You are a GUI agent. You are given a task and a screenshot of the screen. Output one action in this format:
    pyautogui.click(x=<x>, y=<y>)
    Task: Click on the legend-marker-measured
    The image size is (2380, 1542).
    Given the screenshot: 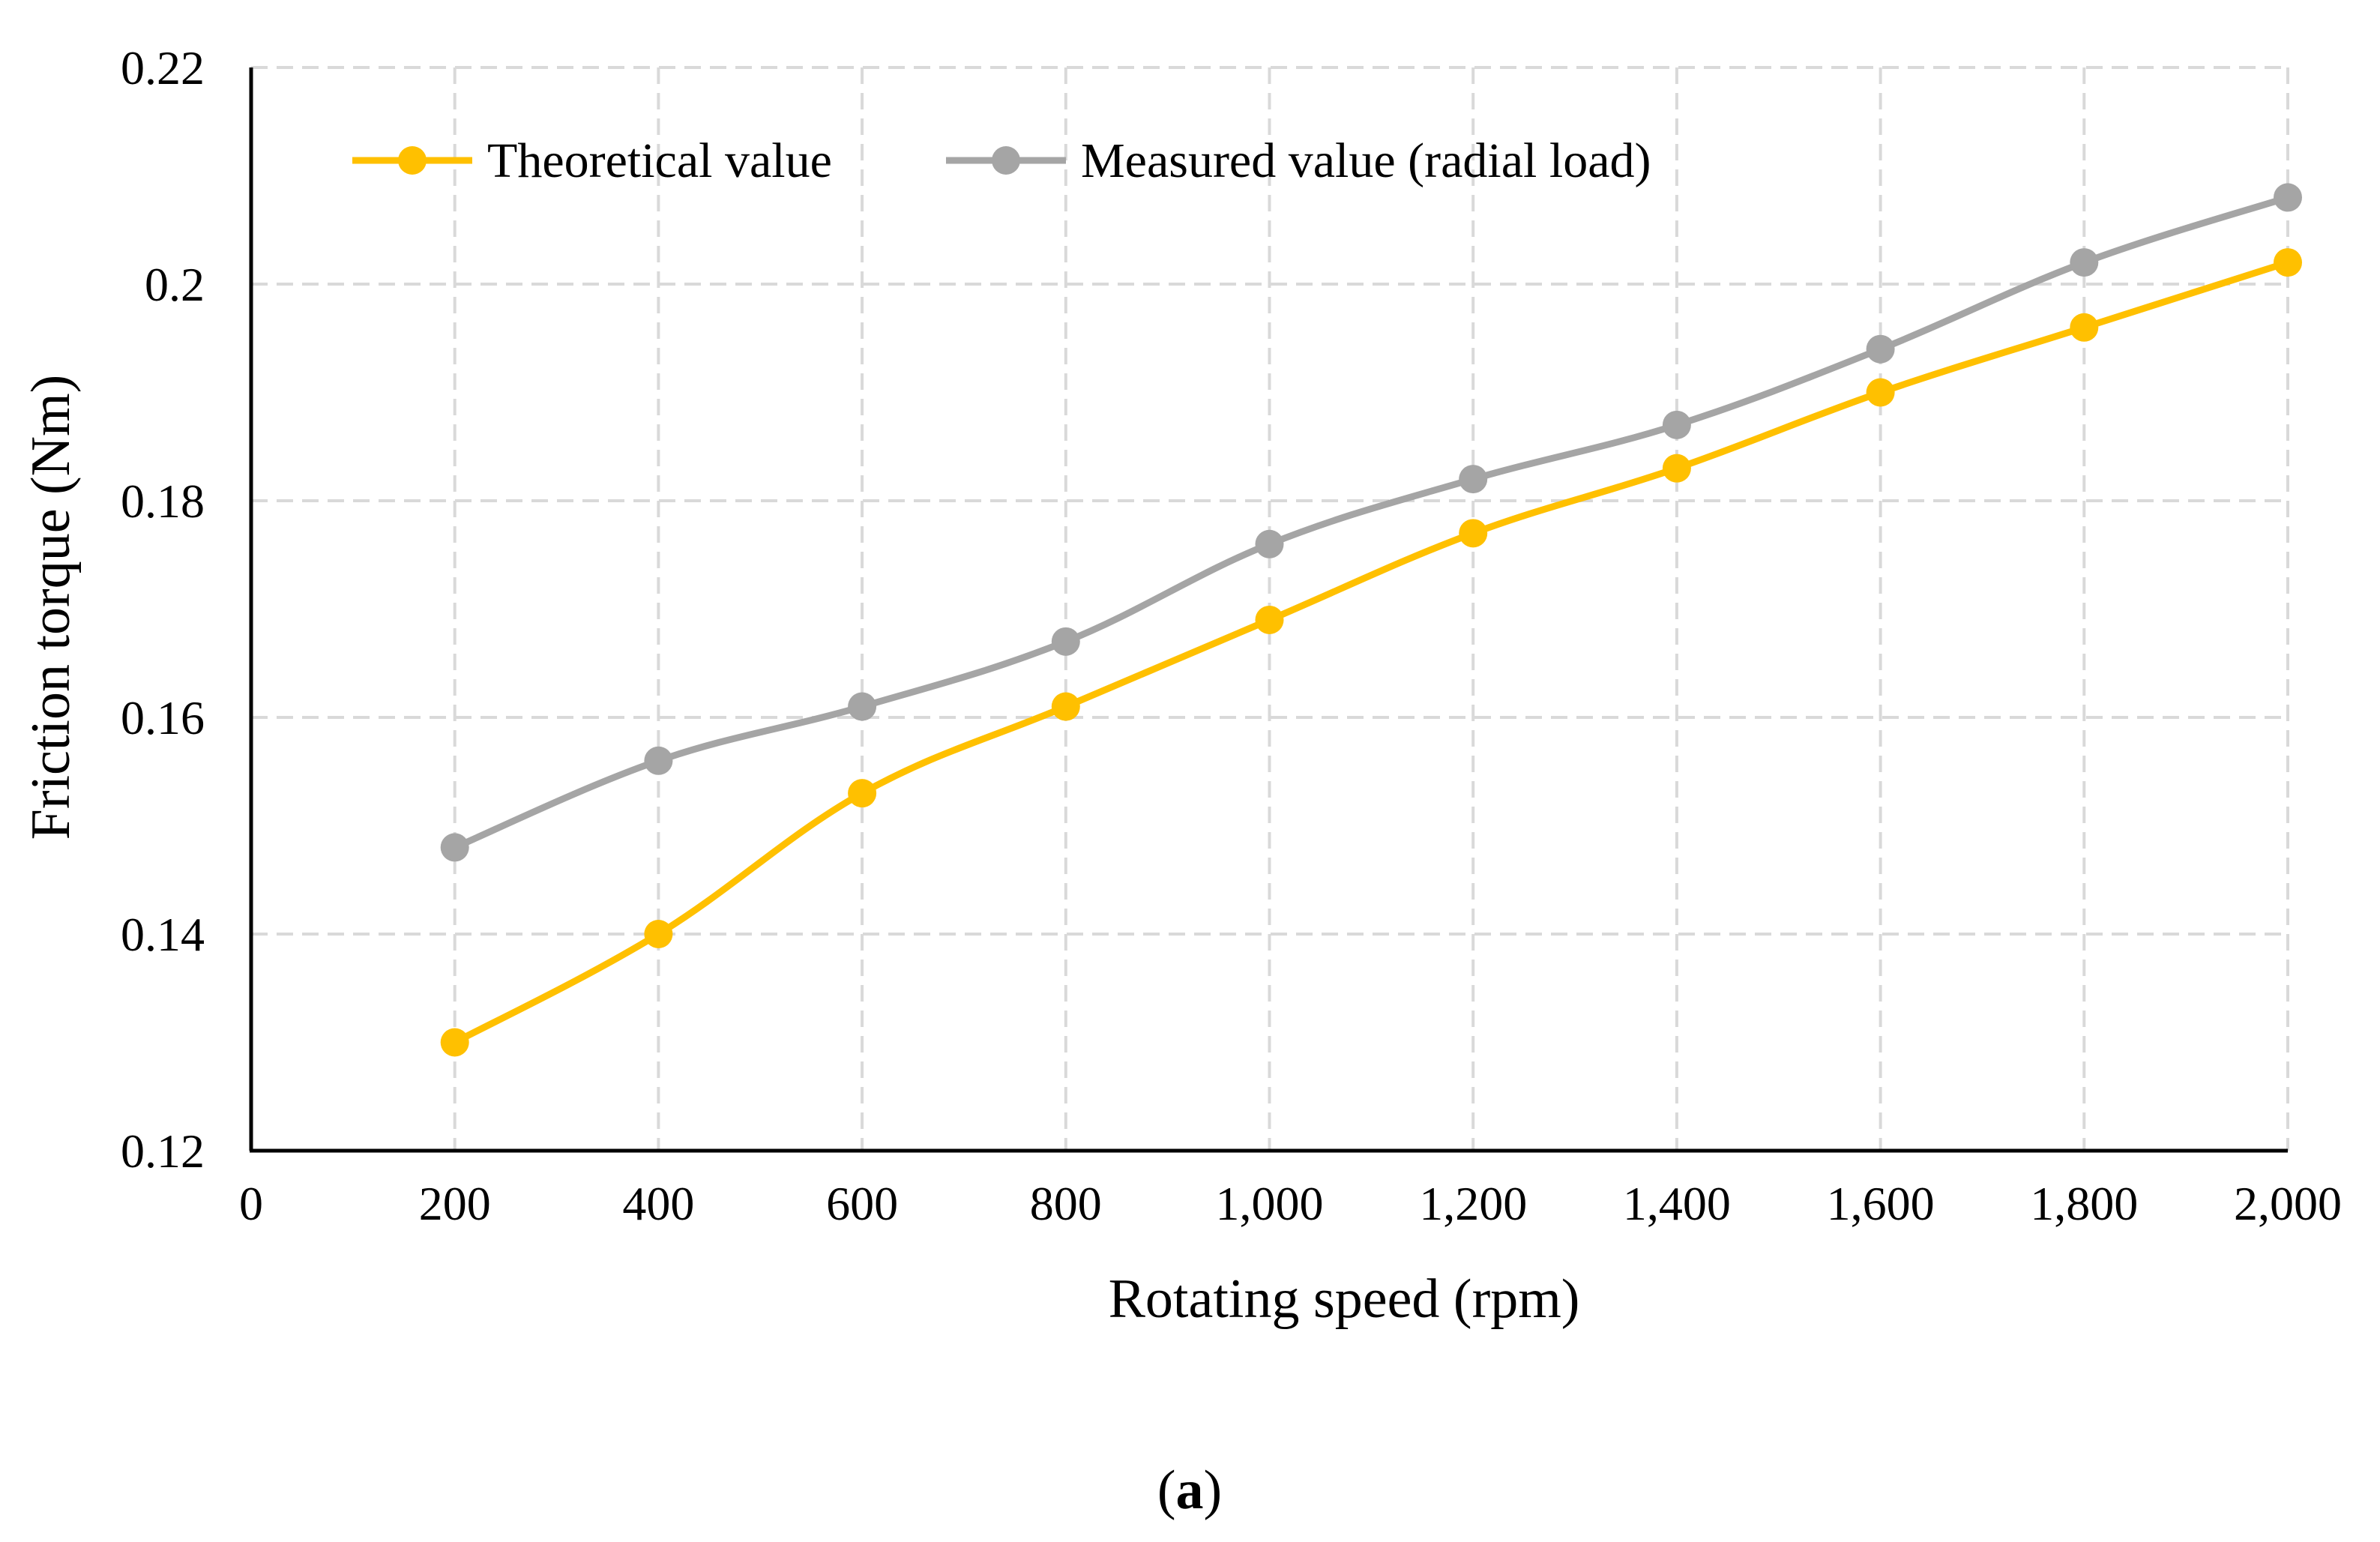 What is the action you would take?
    pyautogui.click(x=1006, y=160)
    